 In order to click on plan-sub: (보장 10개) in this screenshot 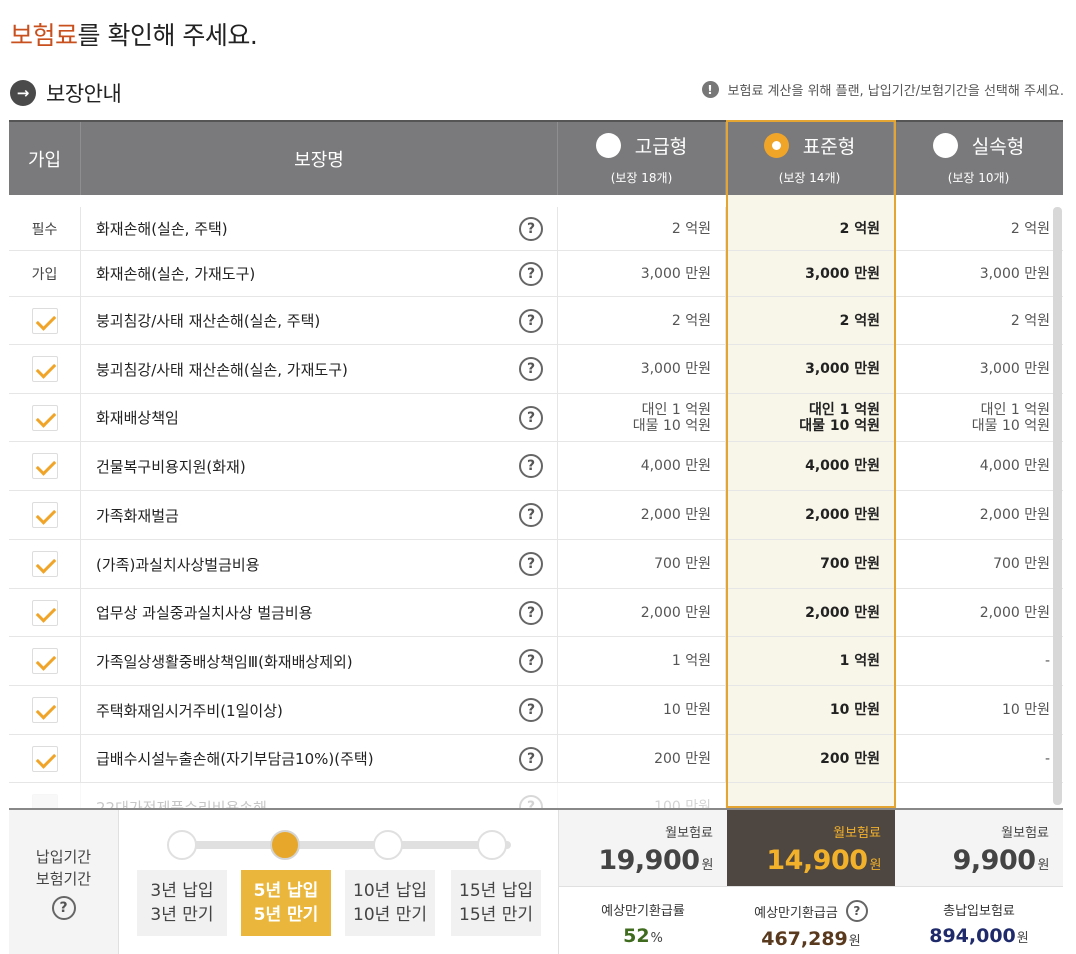, I will do `click(978, 177)`.